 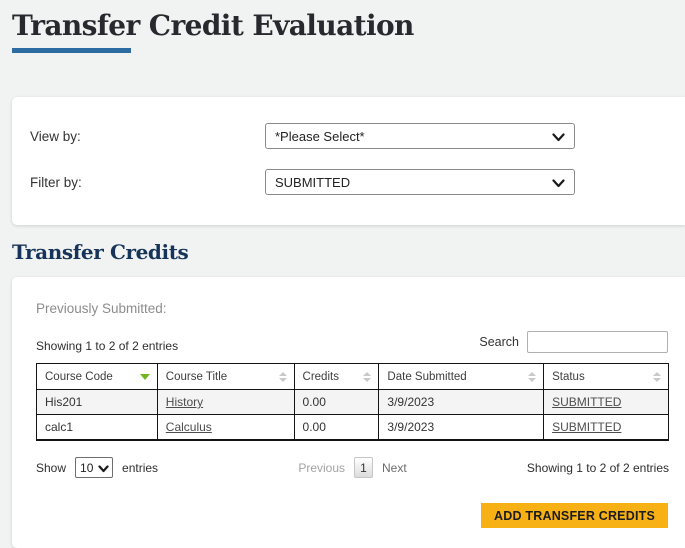 What do you see at coordinates (363, 467) in the screenshot?
I see `pagination-page-1-button: 1` at bounding box center [363, 467].